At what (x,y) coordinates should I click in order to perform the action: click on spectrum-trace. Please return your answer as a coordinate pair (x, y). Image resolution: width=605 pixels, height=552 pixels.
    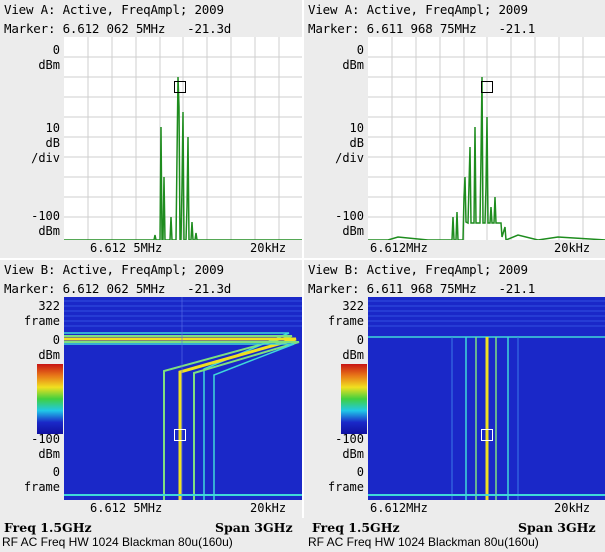
    Looking at the image, I should click on (183, 158).